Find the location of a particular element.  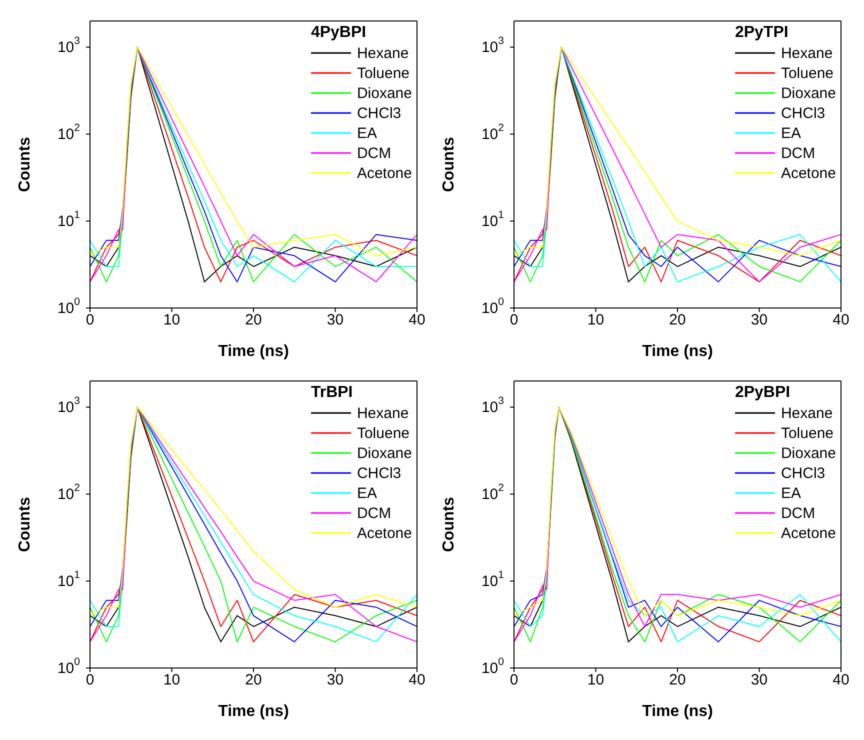

legend-title: TrBPI is located at coordinates (332, 393).